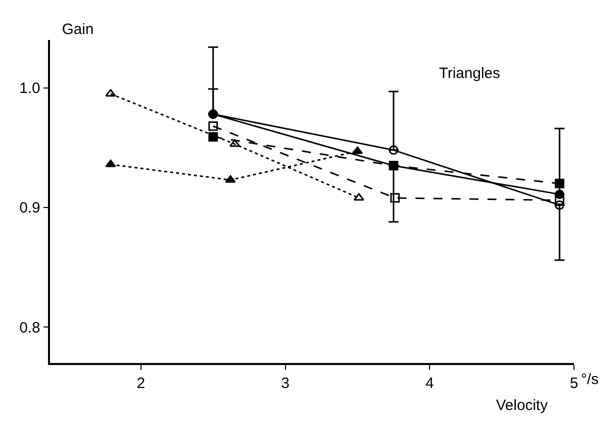 Image resolution: width=614 pixels, height=433 pixels. What do you see at coordinates (285, 383) in the screenshot?
I see `x-tick-label: 3` at bounding box center [285, 383].